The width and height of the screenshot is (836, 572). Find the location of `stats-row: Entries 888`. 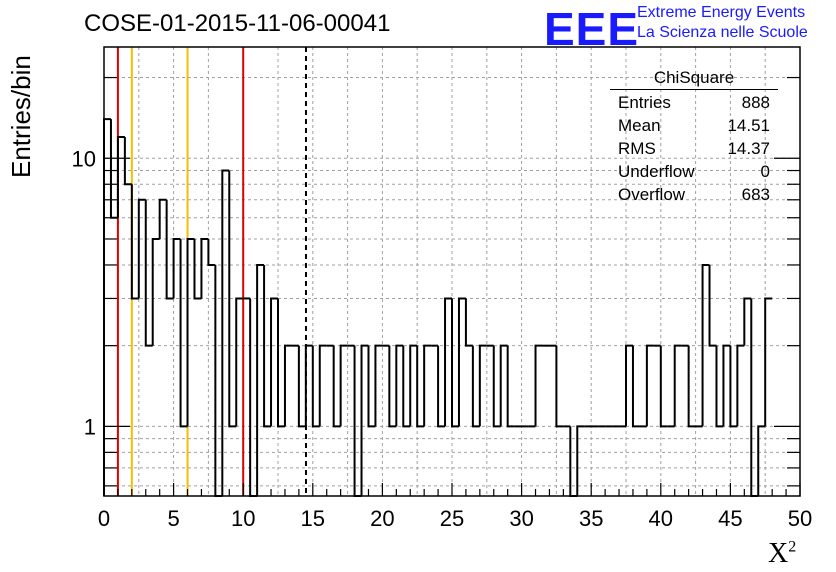

stats-row: Entries 888 is located at coordinates (694, 102).